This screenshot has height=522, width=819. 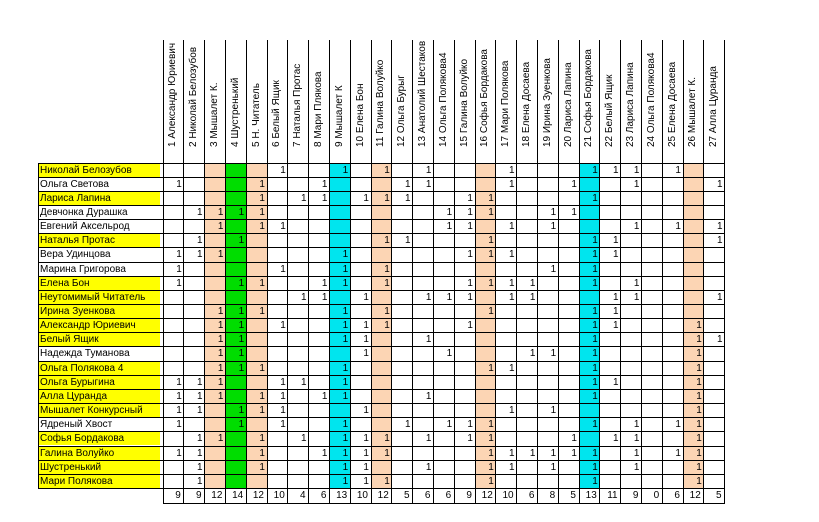 What do you see at coordinates (85, 227) in the screenshot?
I see `row-name: Евгений Аксельрод` at bounding box center [85, 227].